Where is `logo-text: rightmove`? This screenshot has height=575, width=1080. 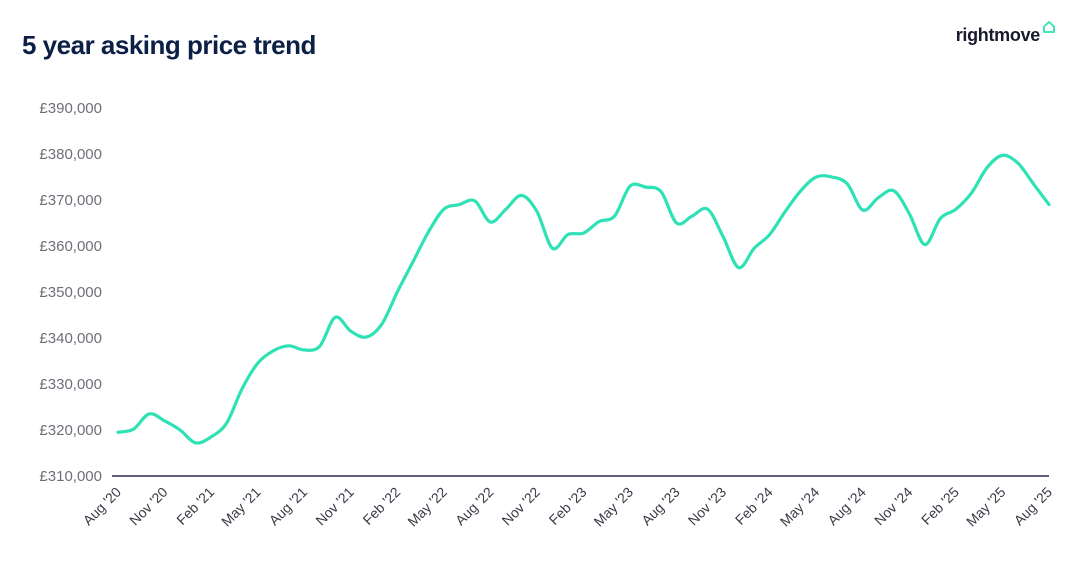 logo-text: rightmove is located at coordinates (998, 35).